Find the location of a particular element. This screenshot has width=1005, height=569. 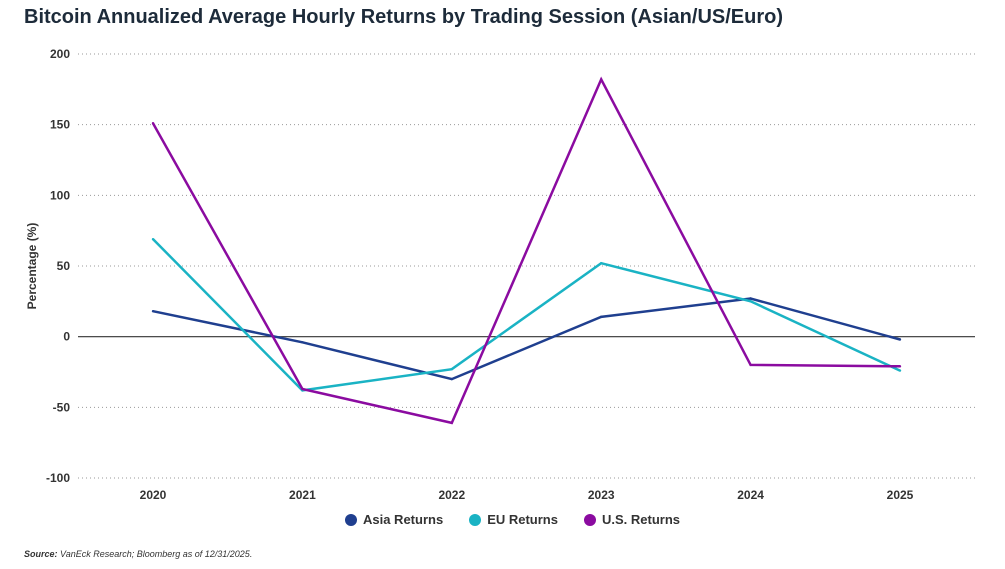

x-tick-label: 2025 is located at coordinates (900, 495).